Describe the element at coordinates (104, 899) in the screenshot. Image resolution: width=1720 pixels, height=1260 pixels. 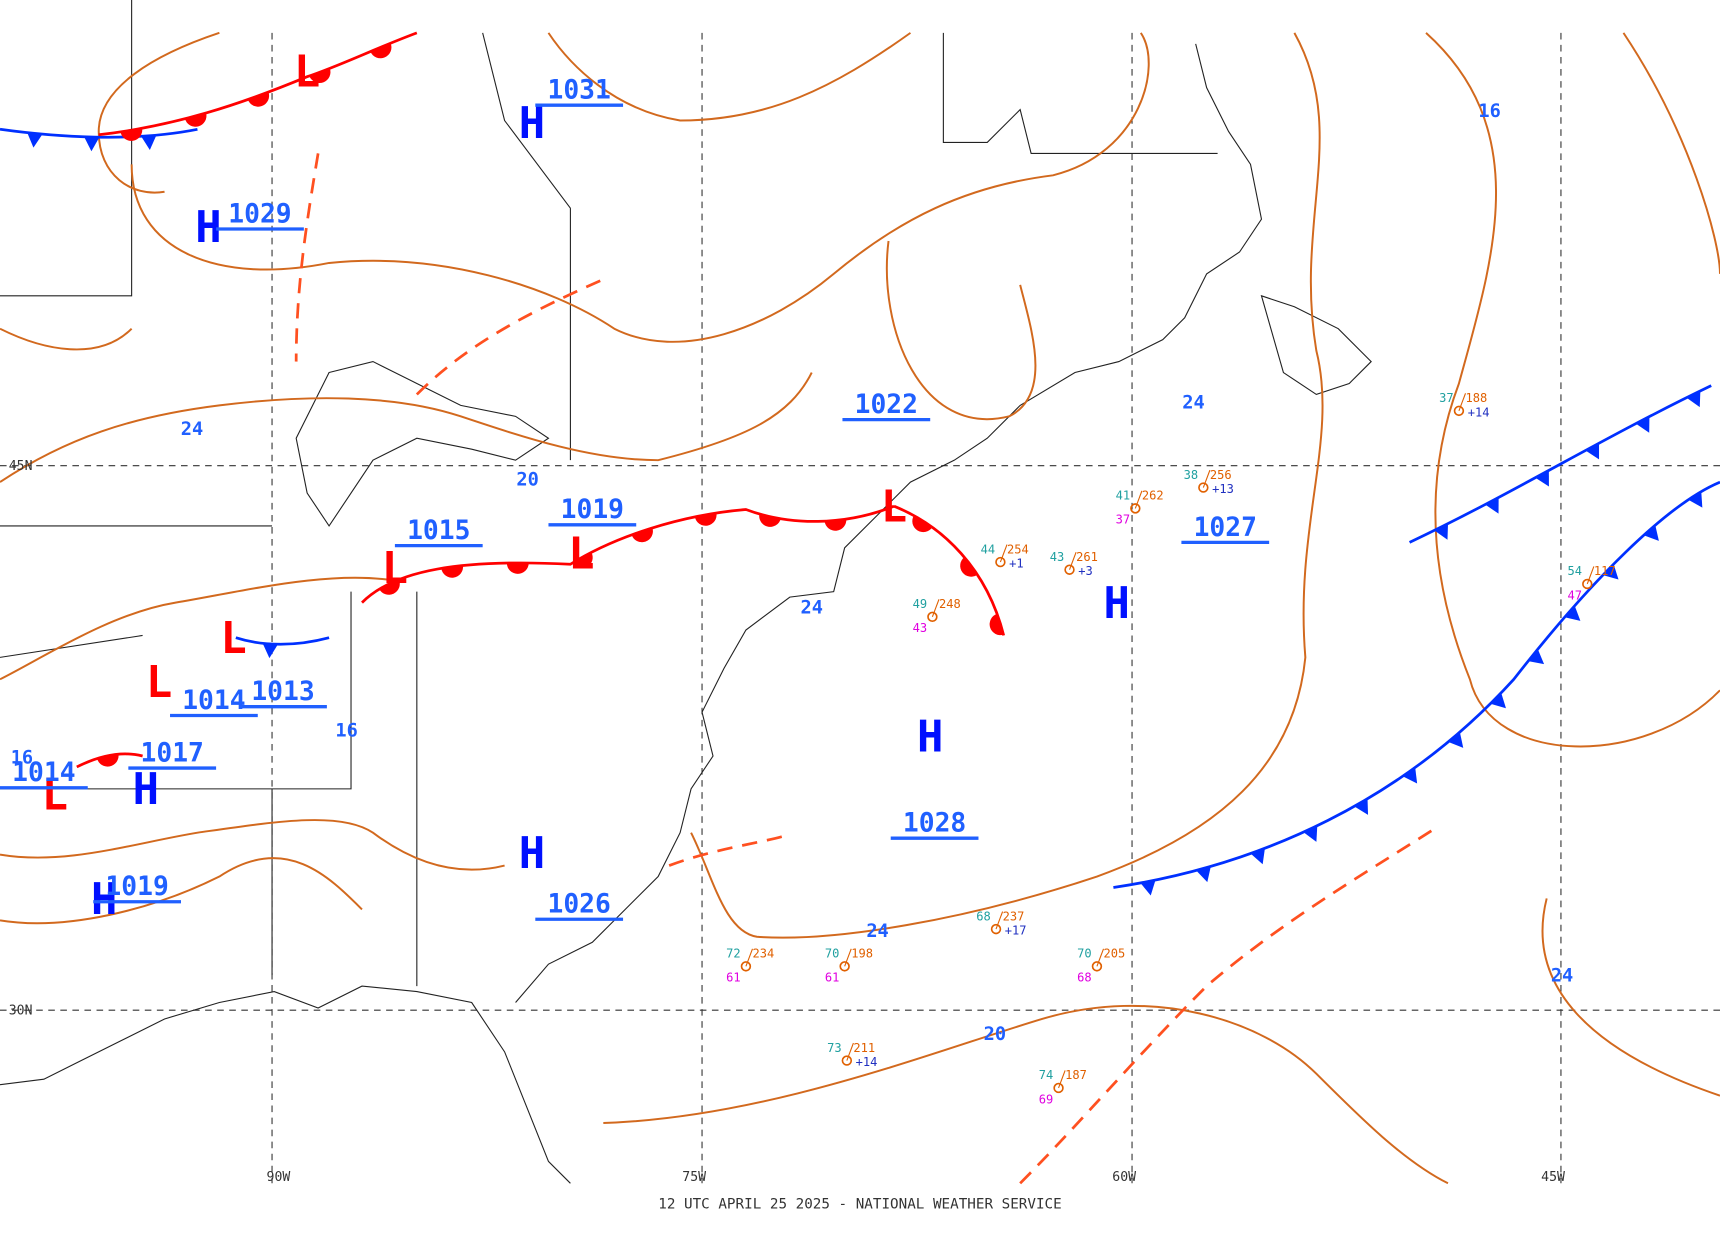
I see `center-symbol: H` at that location.